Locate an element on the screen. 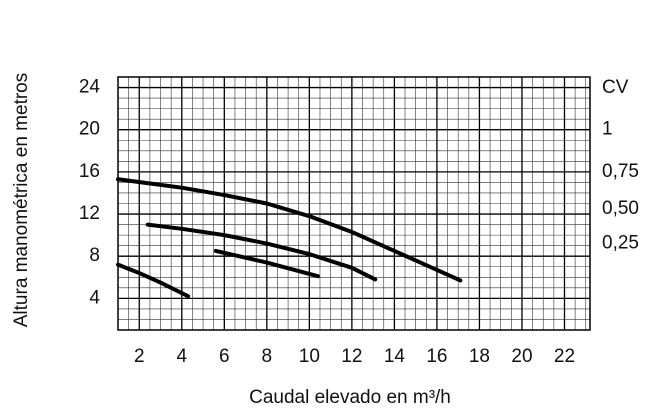  x-tick-label: 22 is located at coordinates (564, 356).